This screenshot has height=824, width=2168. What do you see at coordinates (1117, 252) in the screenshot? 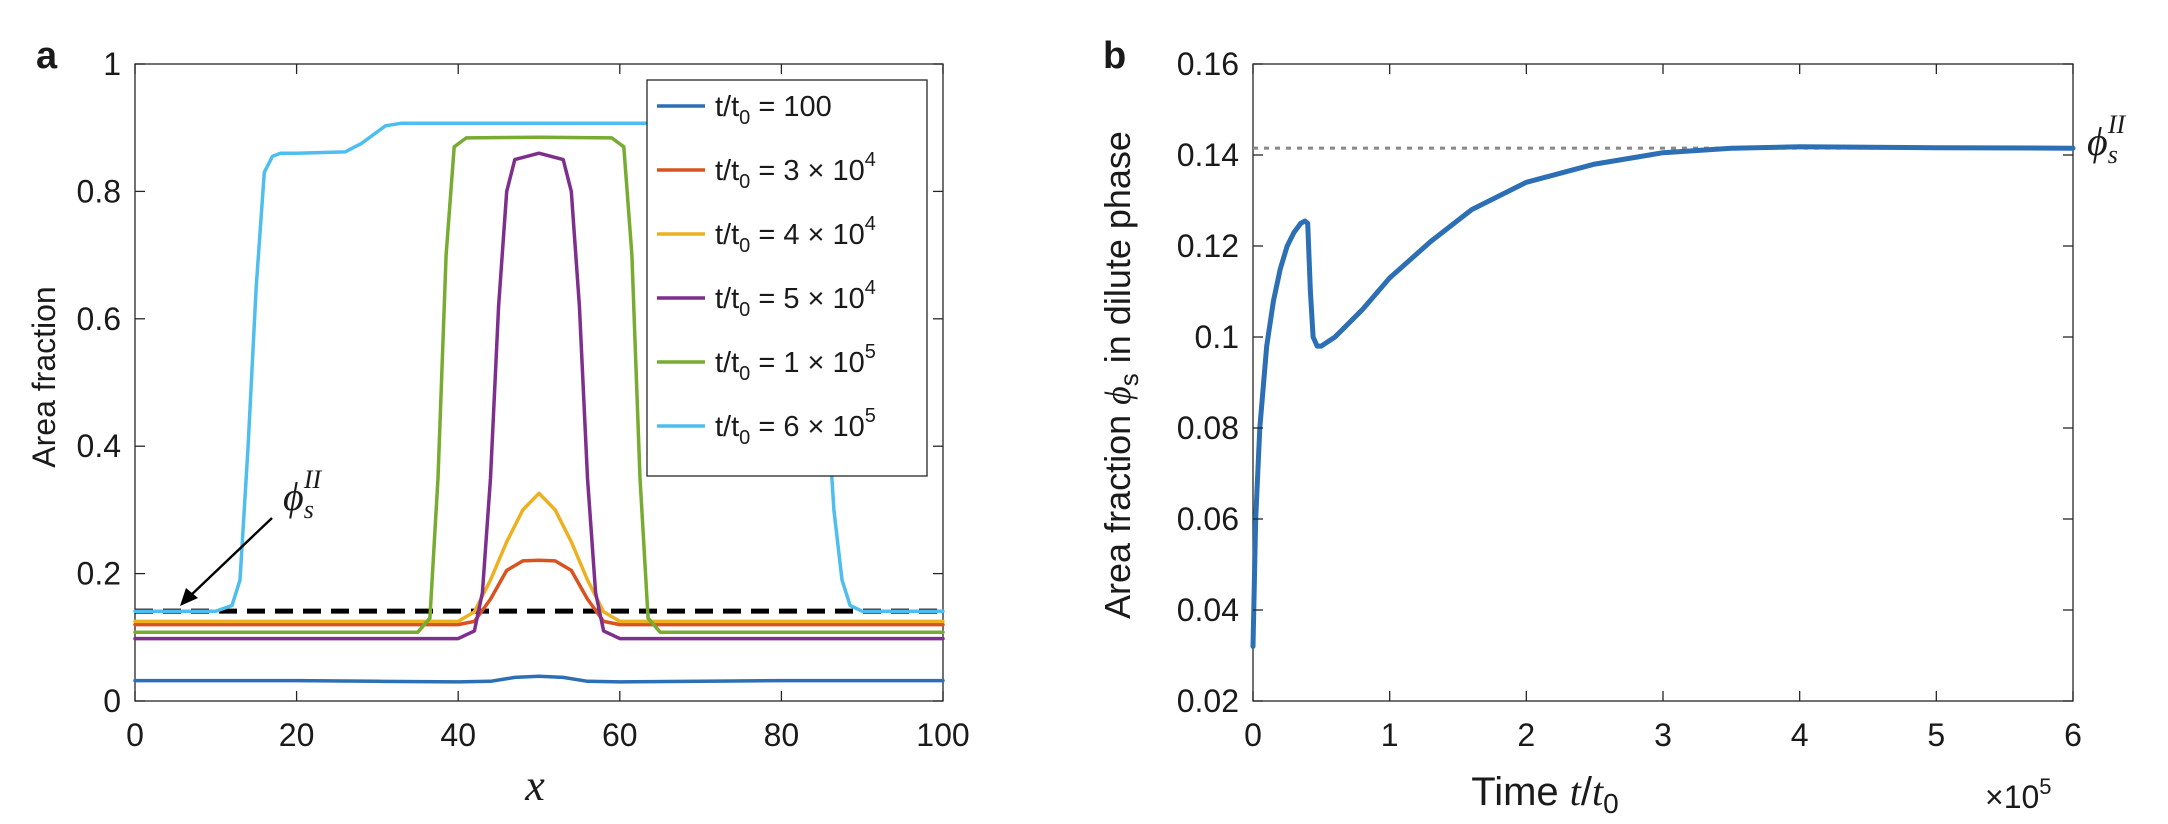
I see `y-label-post: in dilute phase` at bounding box center [1117, 252].